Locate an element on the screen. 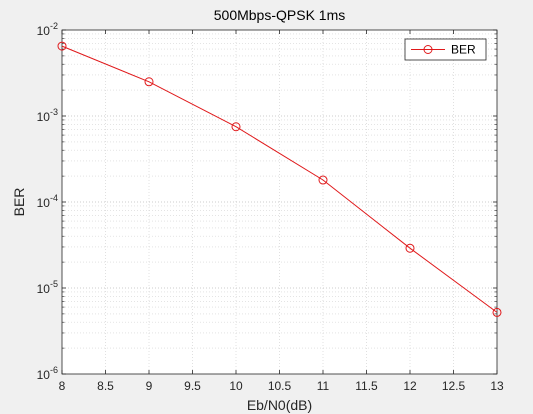  x-tick-label: 8.5 is located at coordinates (105, 386).